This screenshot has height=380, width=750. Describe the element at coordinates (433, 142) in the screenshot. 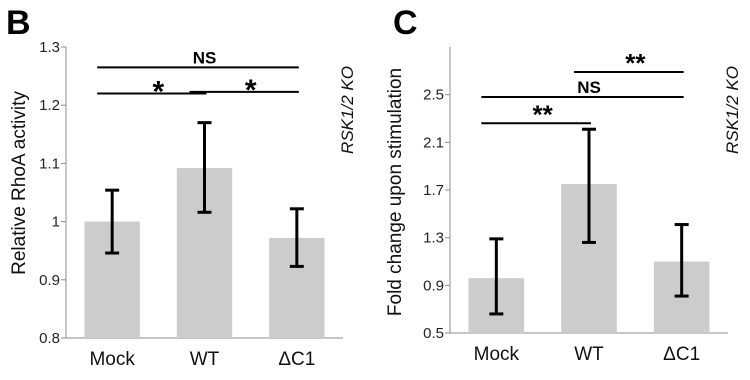

I see `y-tick-label: 2.1` at that location.